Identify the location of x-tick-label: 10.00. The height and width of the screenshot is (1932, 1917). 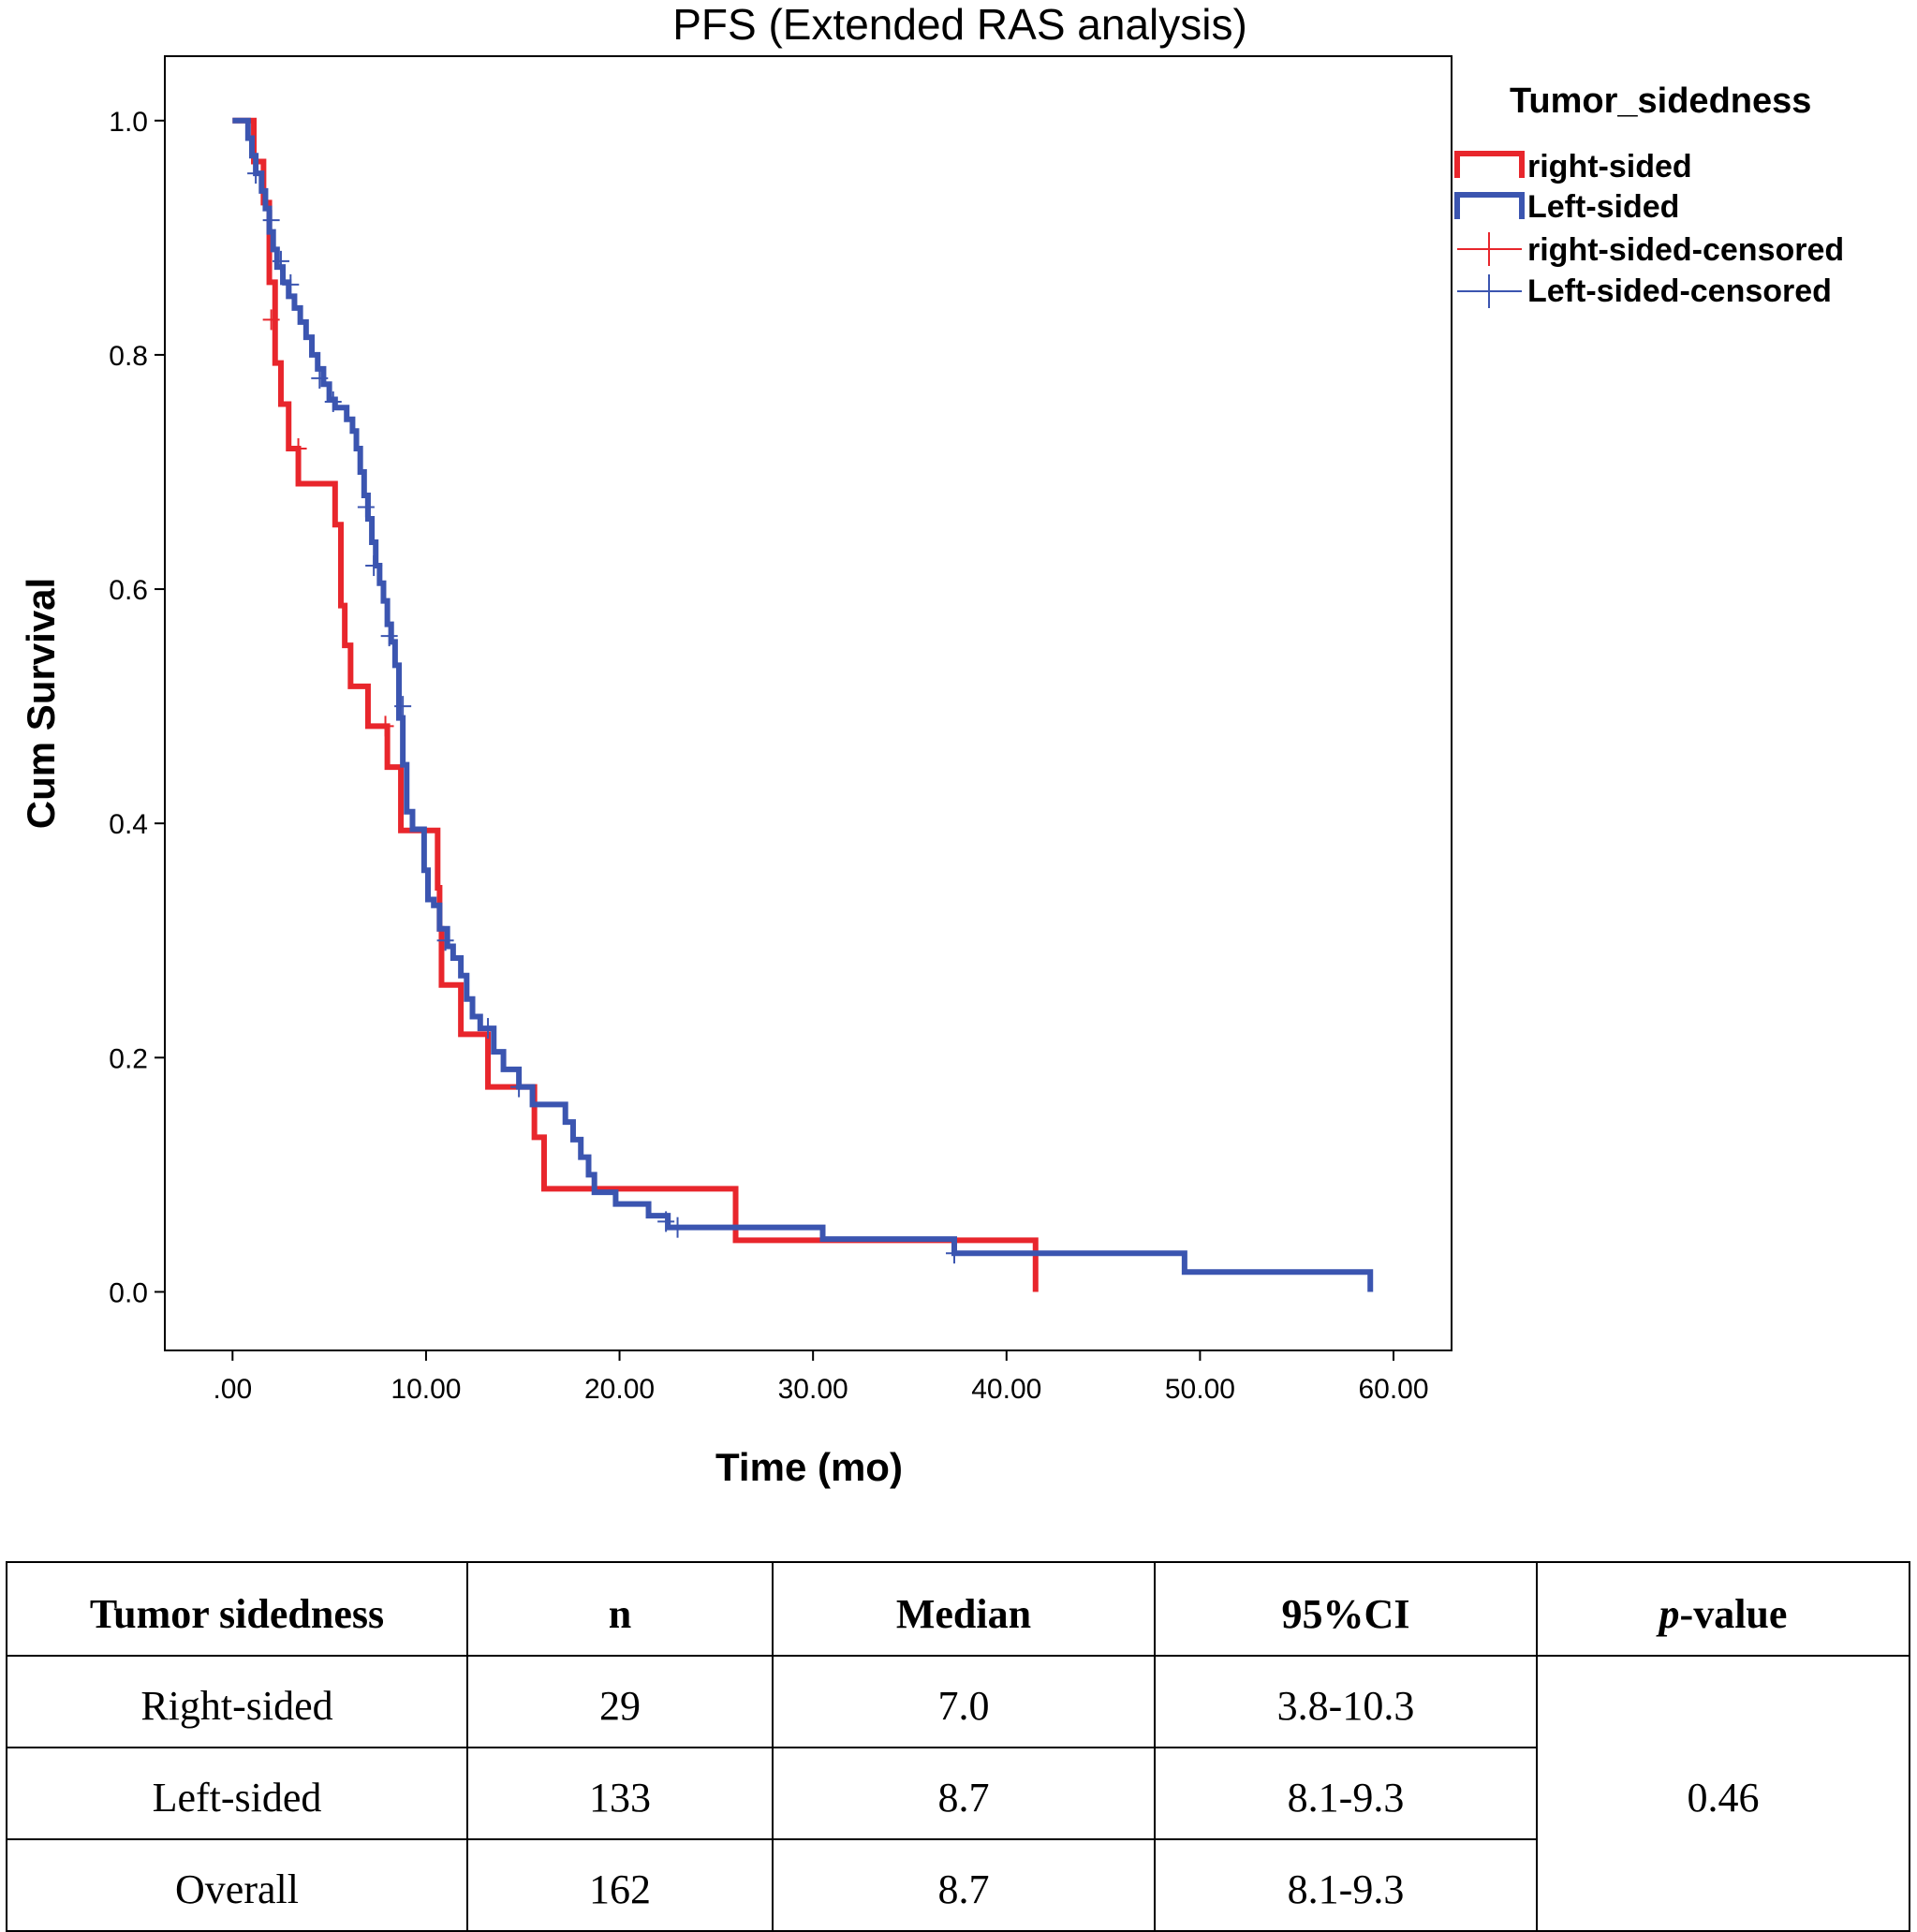
(426, 1389).